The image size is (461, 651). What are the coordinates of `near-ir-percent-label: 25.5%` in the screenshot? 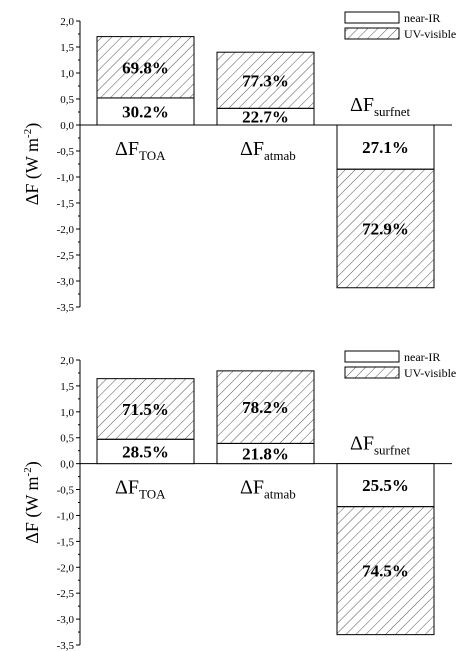 It's located at (385, 485).